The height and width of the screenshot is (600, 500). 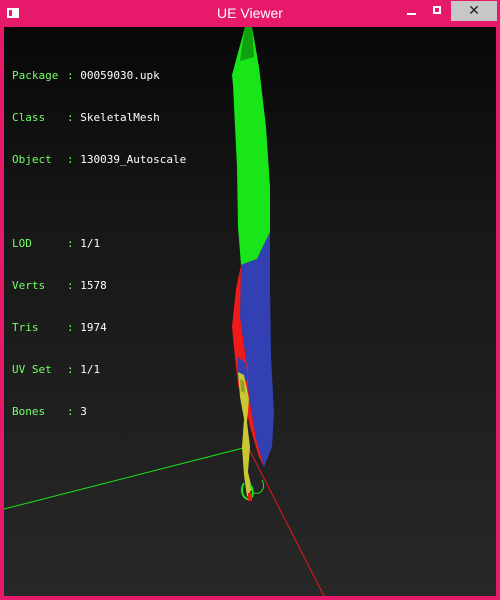 What do you see at coordinates (245, 434) in the screenshot?
I see `mesh-yellow-strand` at bounding box center [245, 434].